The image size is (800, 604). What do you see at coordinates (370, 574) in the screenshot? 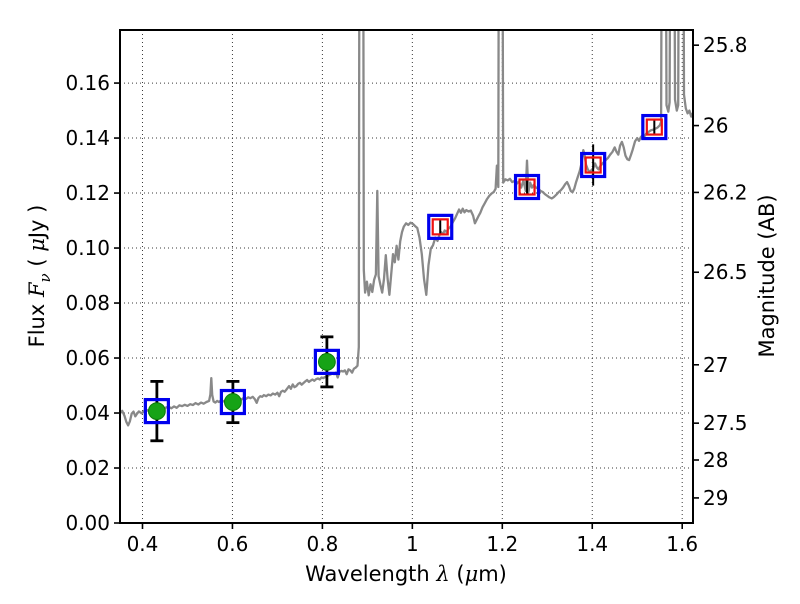
I see `axis-label-segment: Wavelength` at bounding box center [370, 574].